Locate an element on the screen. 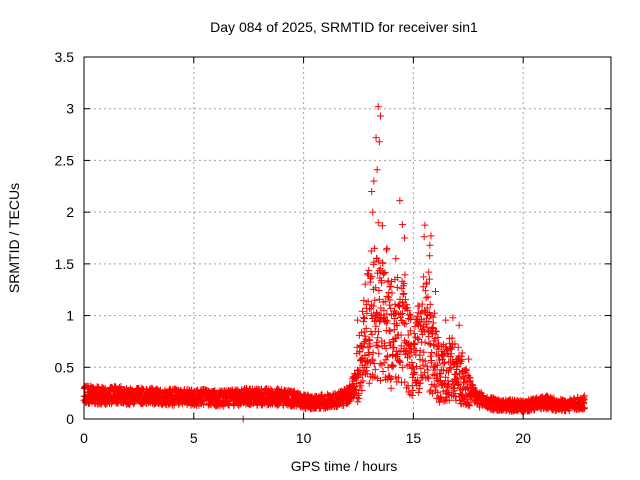  x-tick-label: 5 is located at coordinates (194, 438).